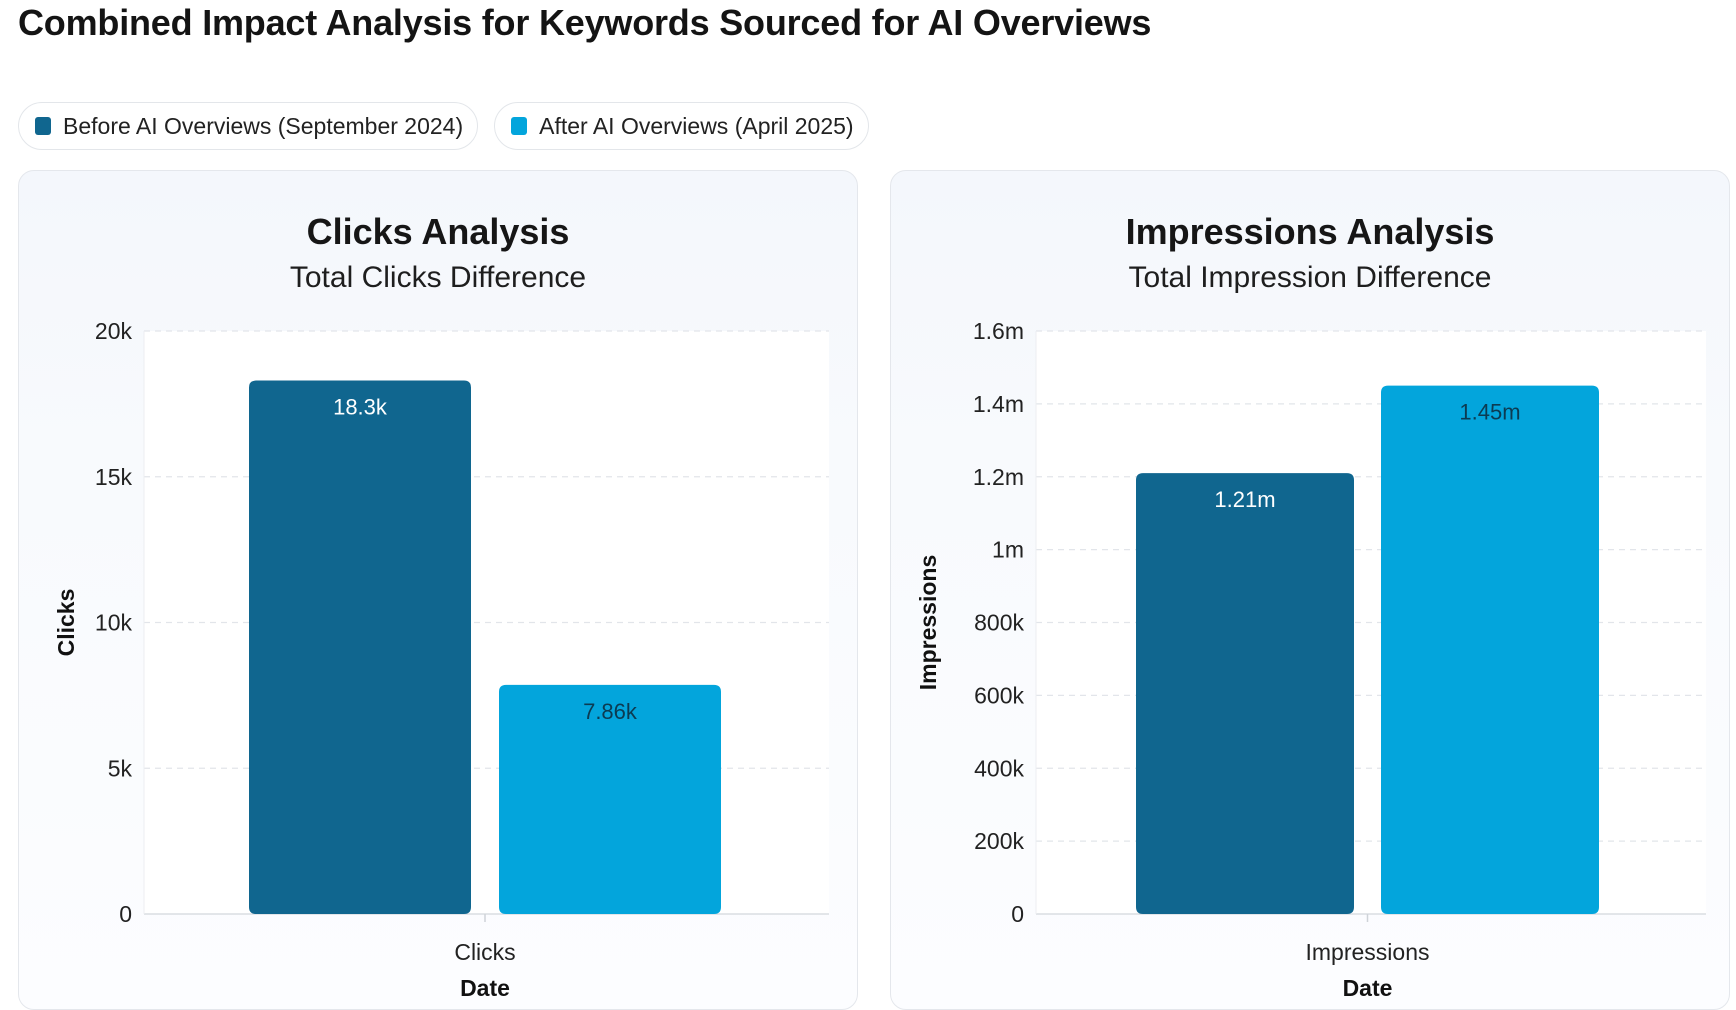 The image size is (1736, 1010). What do you see at coordinates (998, 404) in the screenshot?
I see `y-tick-label: 1.4m` at bounding box center [998, 404].